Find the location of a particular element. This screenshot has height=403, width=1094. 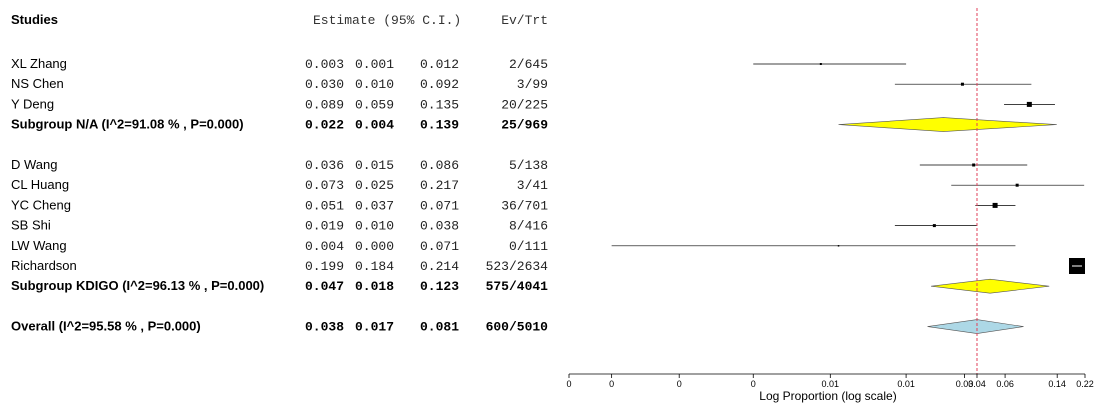

row-ci-low: 0.000 is located at coordinates (374, 246).